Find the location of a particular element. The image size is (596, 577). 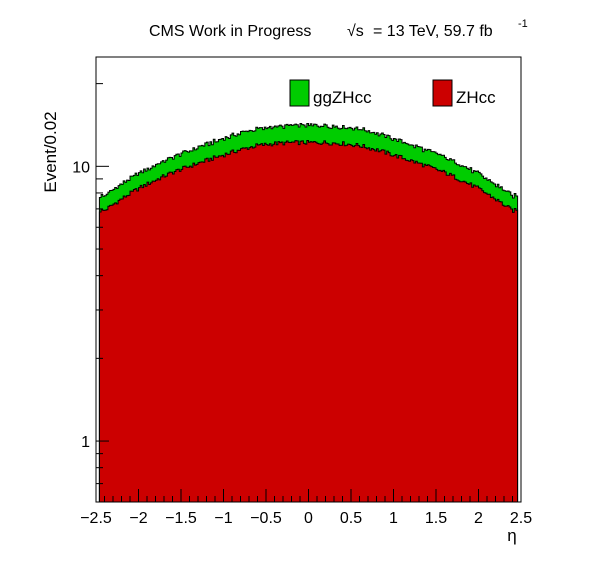

x-tick-label: 0.5 is located at coordinates (351, 518).